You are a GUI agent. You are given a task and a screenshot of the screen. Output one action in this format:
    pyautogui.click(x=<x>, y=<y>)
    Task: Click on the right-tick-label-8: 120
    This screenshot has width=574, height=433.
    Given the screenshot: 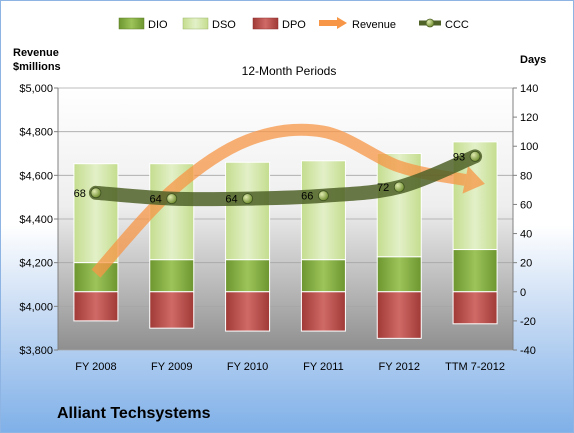 What is the action you would take?
    pyautogui.click(x=529, y=118)
    